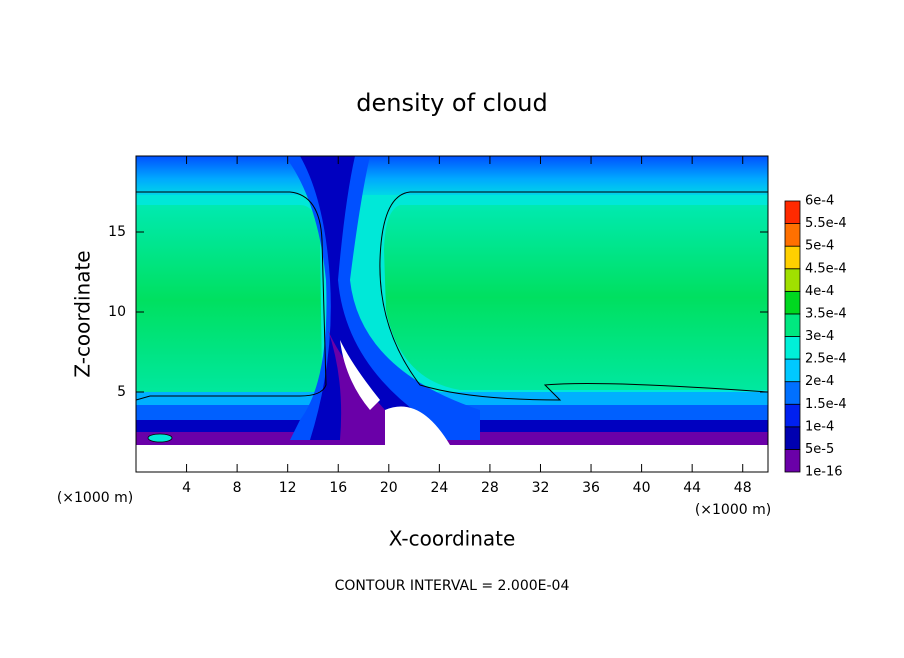 The height and width of the screenshot is (658, 904). I want to click on x-tick-label: 28, so click(490, 488).